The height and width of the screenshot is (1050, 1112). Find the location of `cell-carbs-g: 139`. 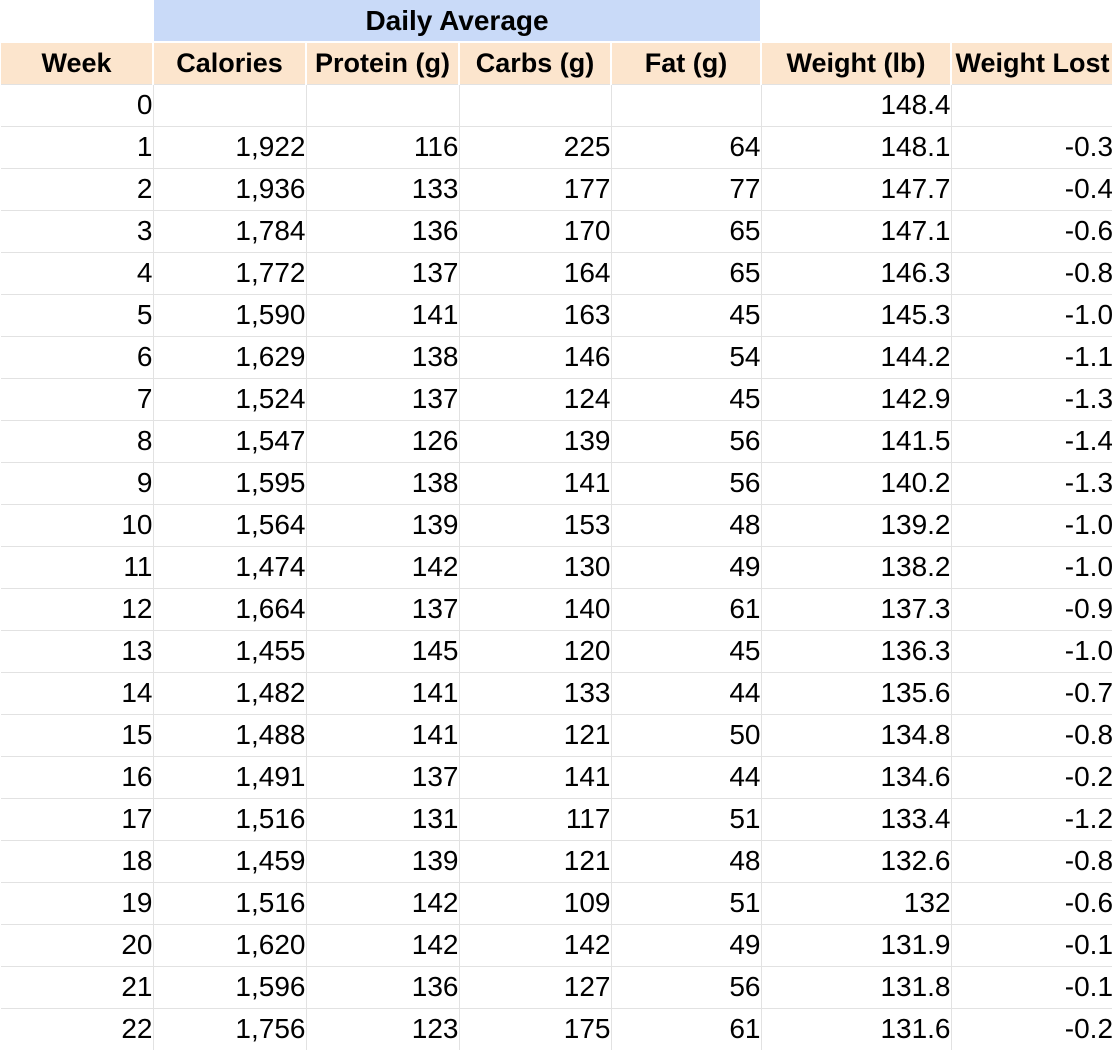

cell-carbs-g: 139 is located at coordinates (535, 441).